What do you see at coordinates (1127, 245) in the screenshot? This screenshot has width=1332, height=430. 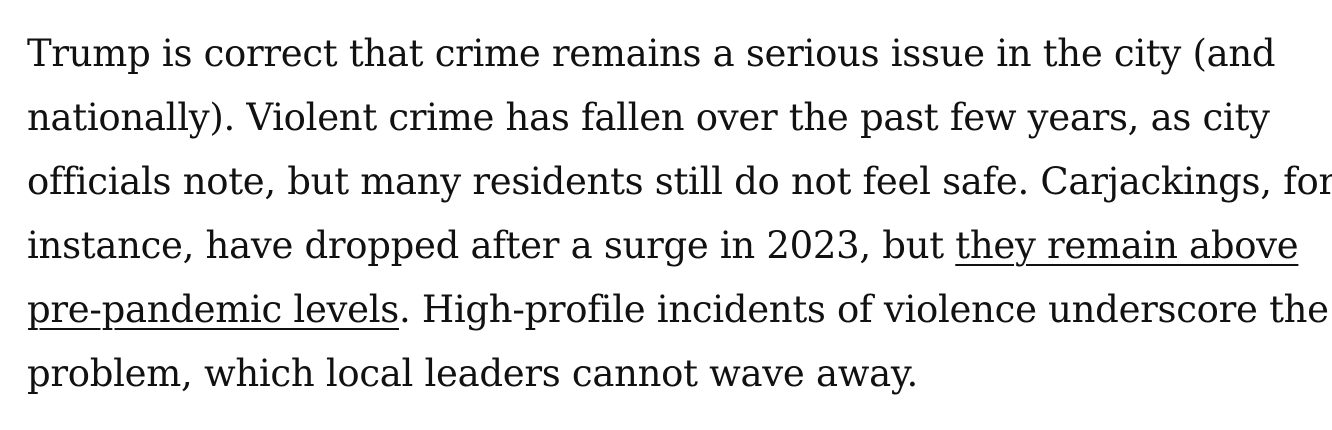 I see `carjacking-levels-link-part-1: they remain above` at bounding box center [1127, 245].